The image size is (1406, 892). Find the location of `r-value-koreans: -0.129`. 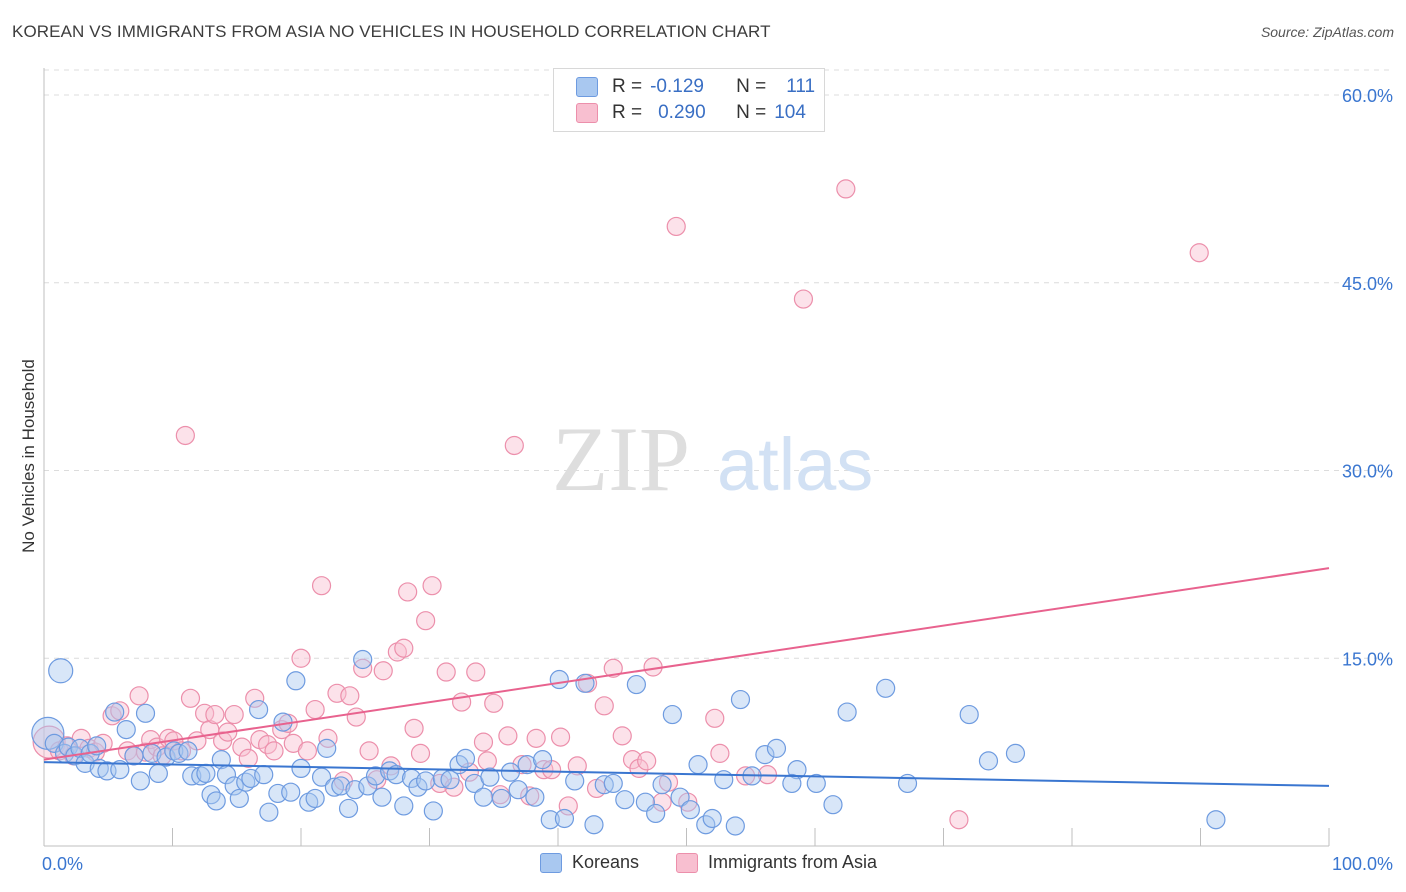

r-value-koreans: -0.129 is located at coordinates (677, 86).